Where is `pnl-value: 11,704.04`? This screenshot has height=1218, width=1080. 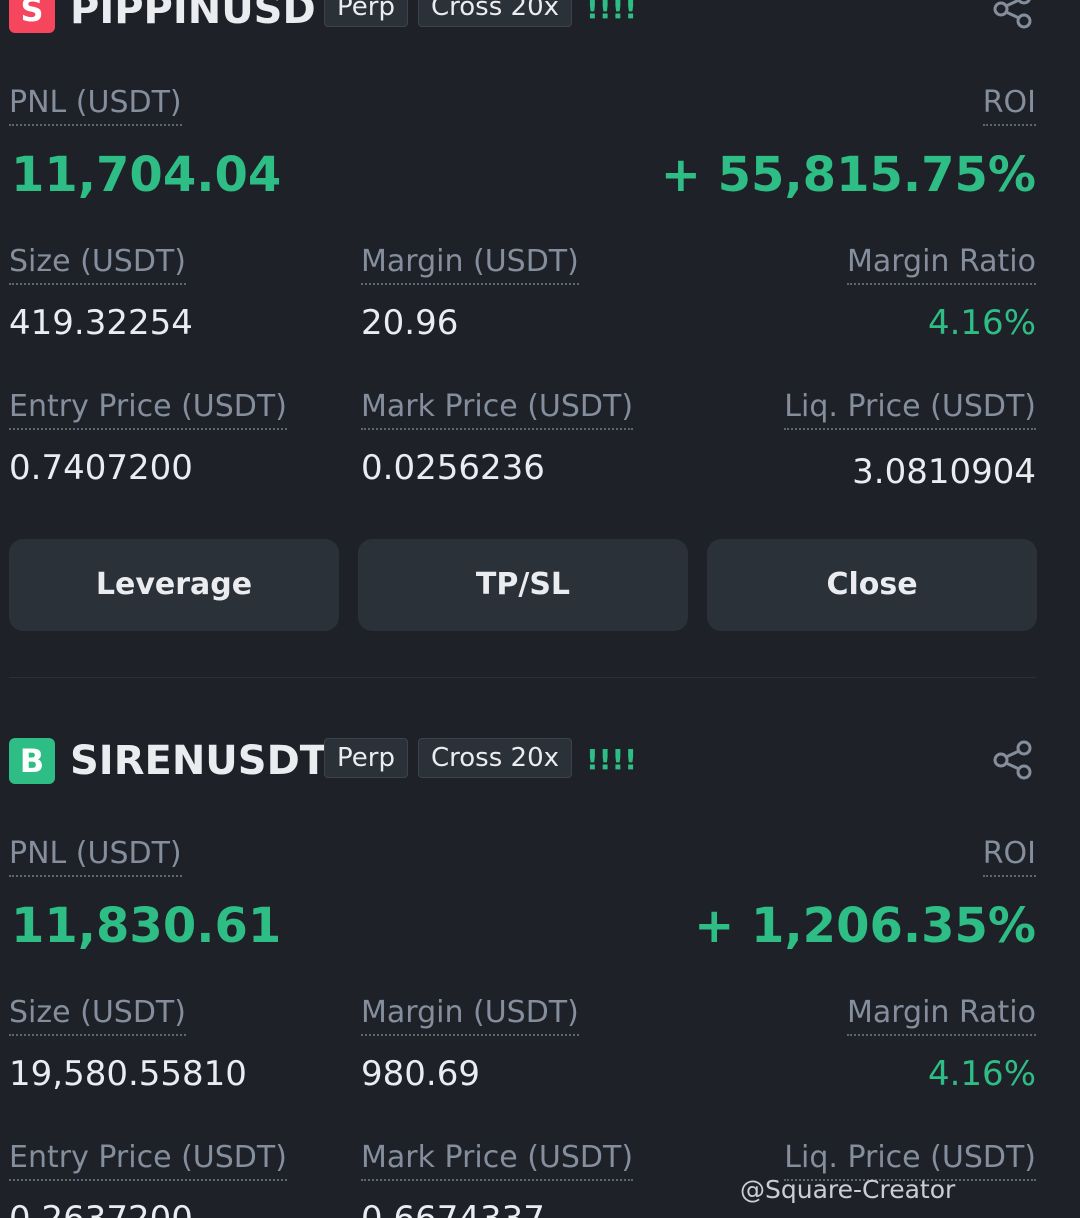
pnl-value: 11,704.04 is located at coordinates (146, 175).